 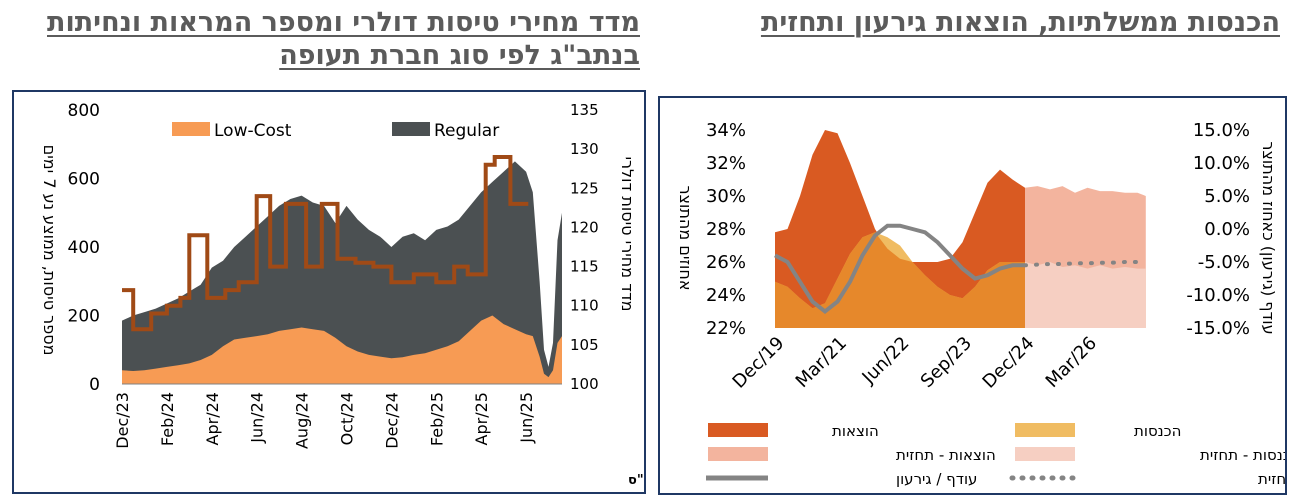 I want to click on right-chart-title: הכנסות ממשלתיות, הוצאות גירעון ותחזית, so click(x=1020, y=22).